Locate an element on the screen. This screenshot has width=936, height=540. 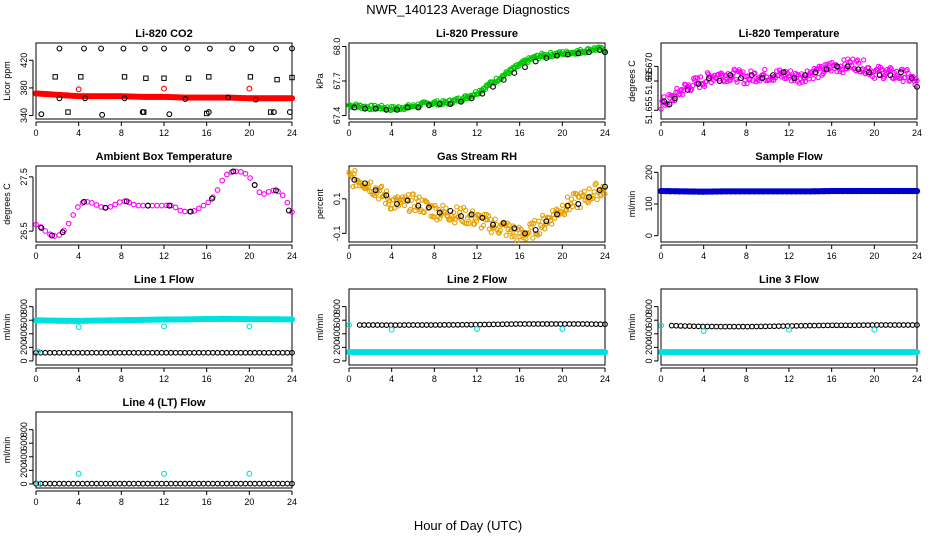
y-tick-label: 600 is located at coordinates (337, 320).